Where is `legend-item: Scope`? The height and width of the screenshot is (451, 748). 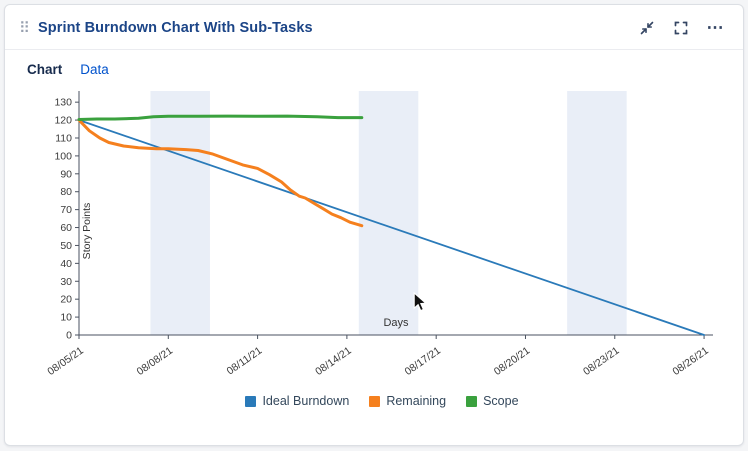
legend-item: Scope is located at coordinates (492, 401).